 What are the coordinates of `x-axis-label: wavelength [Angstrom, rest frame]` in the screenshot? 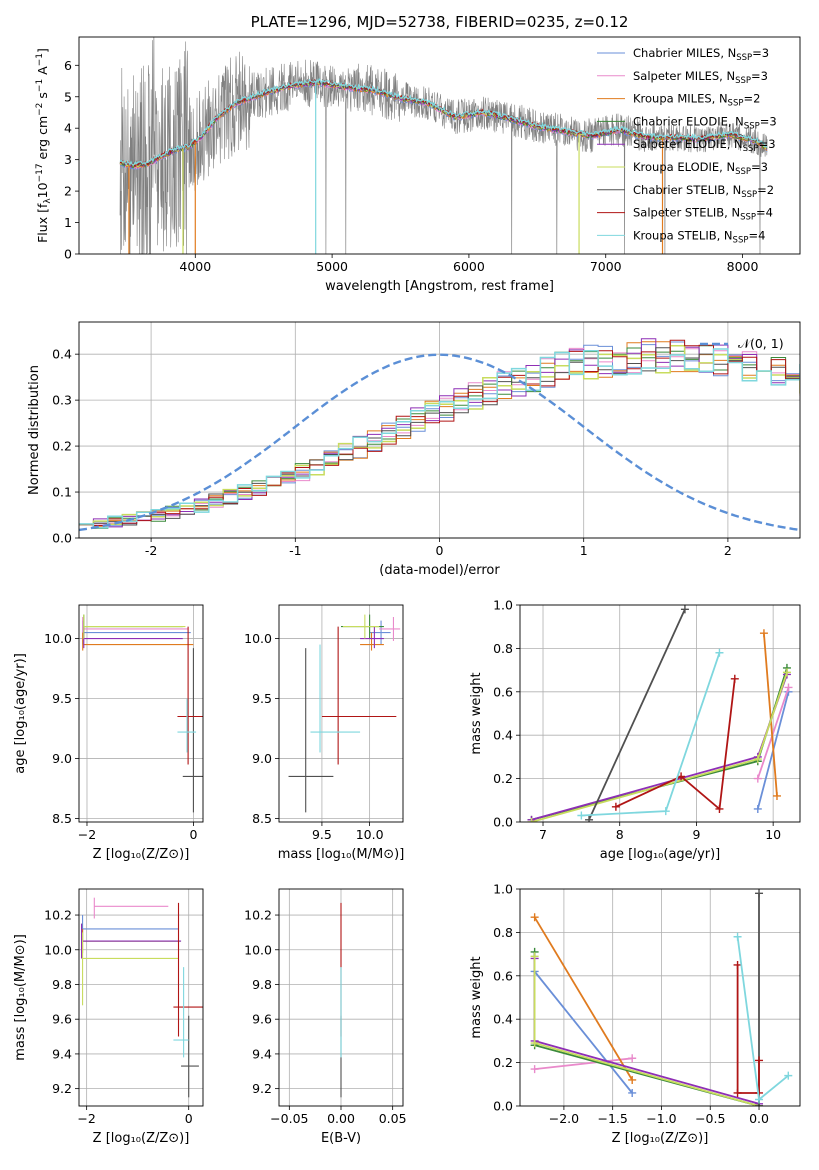 It's located at (439, 286).